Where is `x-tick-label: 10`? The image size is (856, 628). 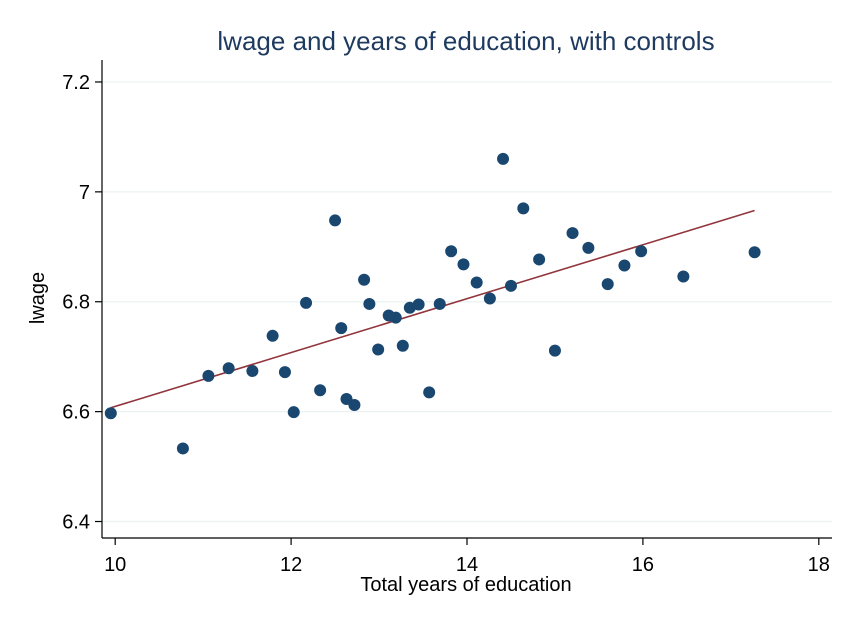
x-tick-label: 10 is located at coordinates (115, 565).